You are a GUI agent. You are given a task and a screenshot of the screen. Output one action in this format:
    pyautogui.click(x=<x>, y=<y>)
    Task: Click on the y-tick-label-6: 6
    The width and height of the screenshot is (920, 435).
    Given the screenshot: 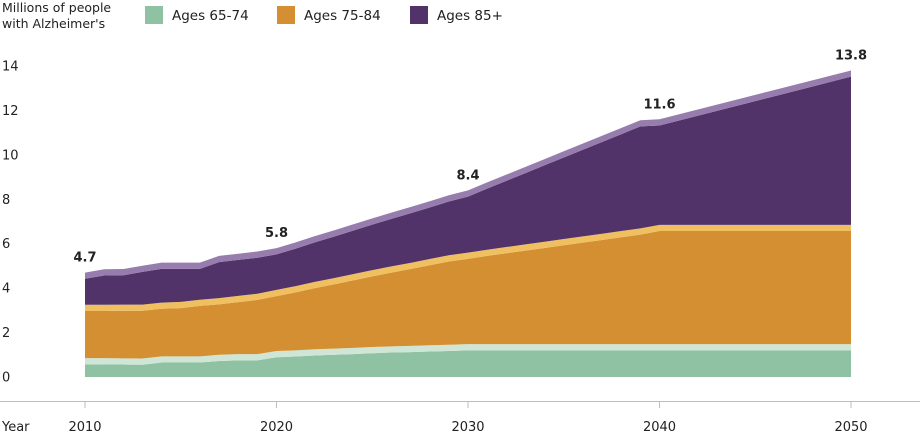 What is the action you would take?
    pyautogui.click(x=6, y=244)
    